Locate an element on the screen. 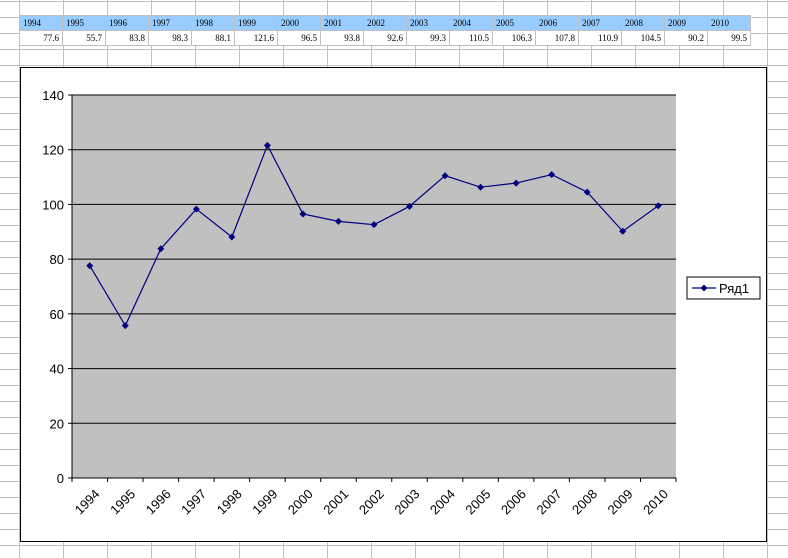 The width and height of the screenshot is (788, 558). value-cell: 55.7 is located at coordinates (84, 38).